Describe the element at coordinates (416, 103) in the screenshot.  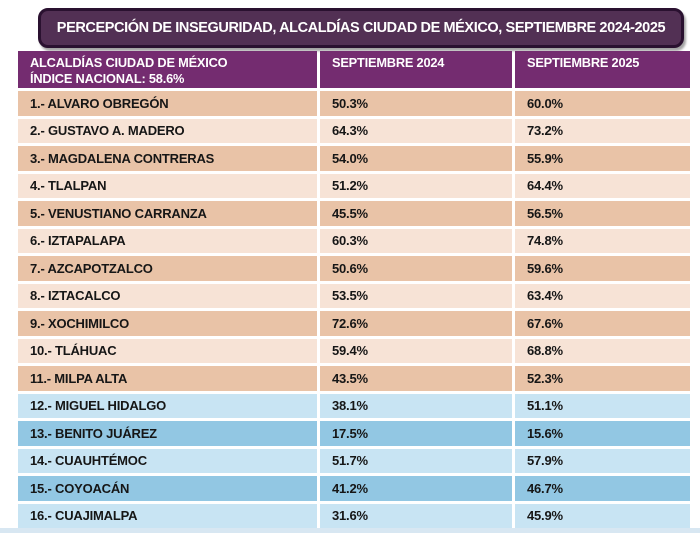
I see `sep2024-value-cell: 50.3%` at that location.